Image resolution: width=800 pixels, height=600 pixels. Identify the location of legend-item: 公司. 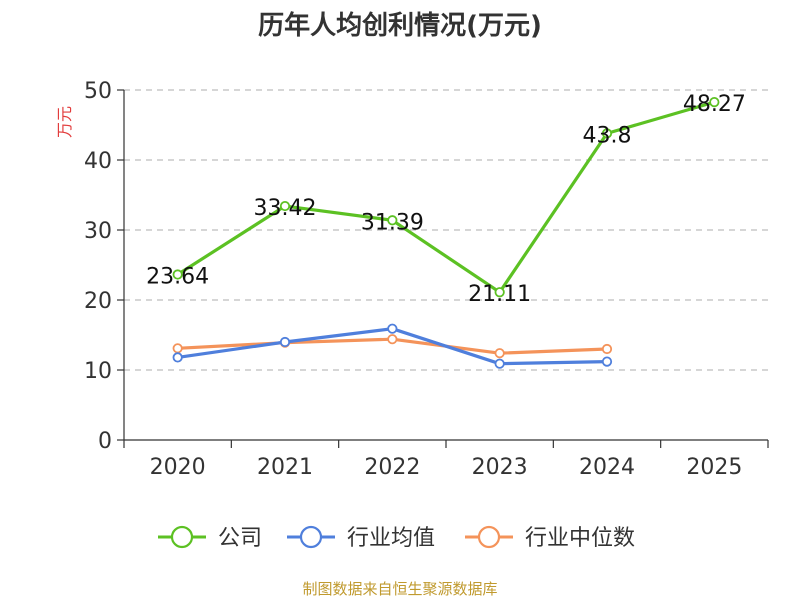
(210, 538).